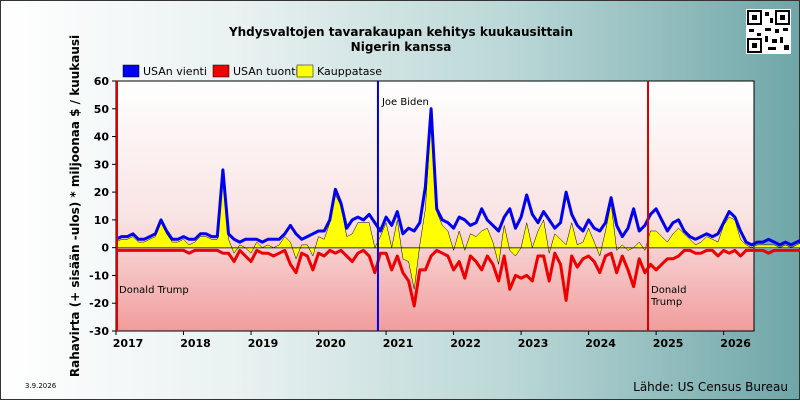 This screenshot has width=800, height=401. Describe the element at coordinates (195, 343) in the screenshot. I see `x-tick-label: 2018` at that location.